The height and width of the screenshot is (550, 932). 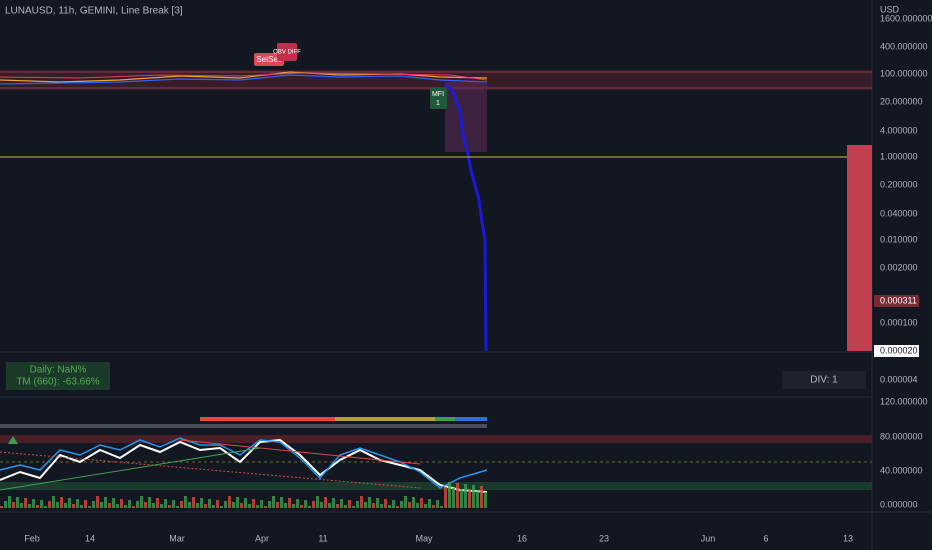 I want to click on current-price-badge, so click(x=896, y=351).